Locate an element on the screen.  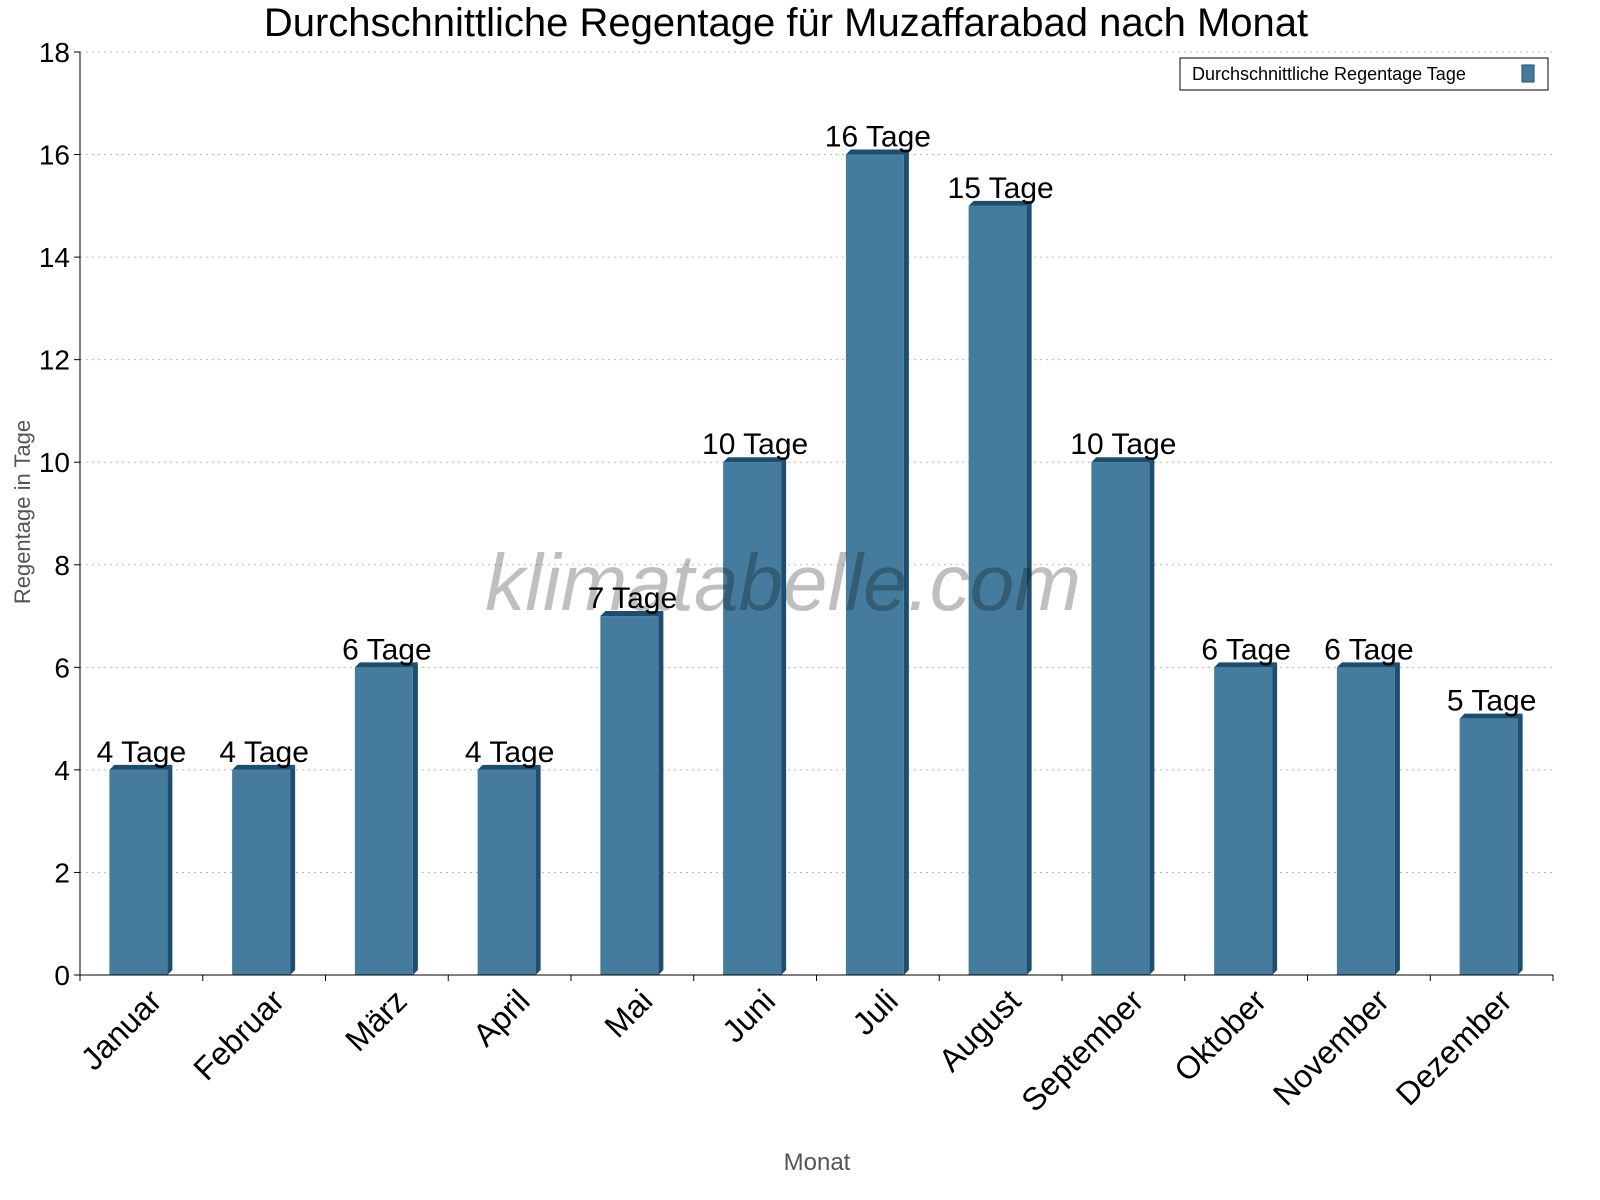
x-axis-label: Monat is located at coordinates (817, 1162).